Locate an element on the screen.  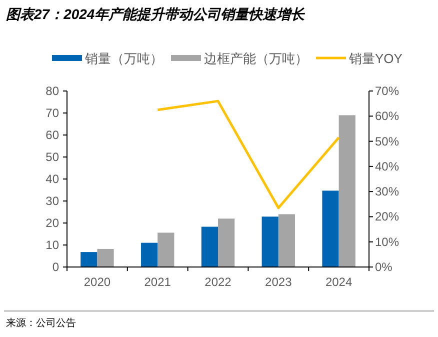
y-tick-label: 70 is located at coordinates (53, 113).